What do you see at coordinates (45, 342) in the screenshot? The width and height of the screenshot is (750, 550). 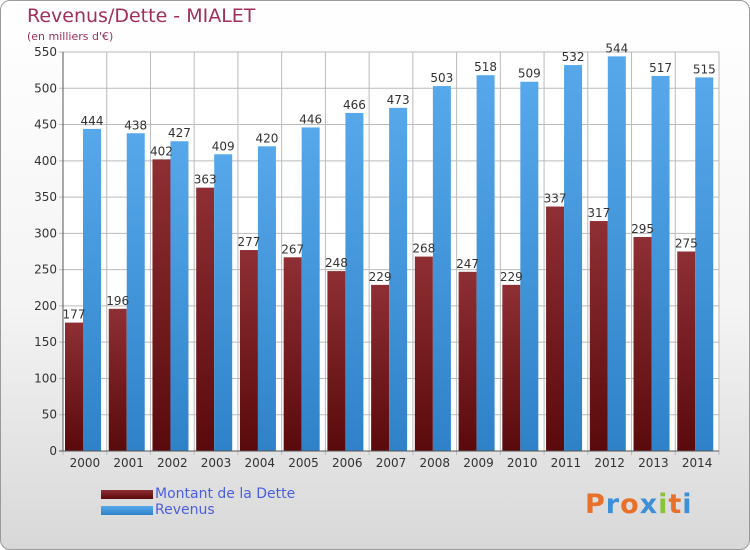 I see `y-tick-label: 150` at bounding box center [45, 342].